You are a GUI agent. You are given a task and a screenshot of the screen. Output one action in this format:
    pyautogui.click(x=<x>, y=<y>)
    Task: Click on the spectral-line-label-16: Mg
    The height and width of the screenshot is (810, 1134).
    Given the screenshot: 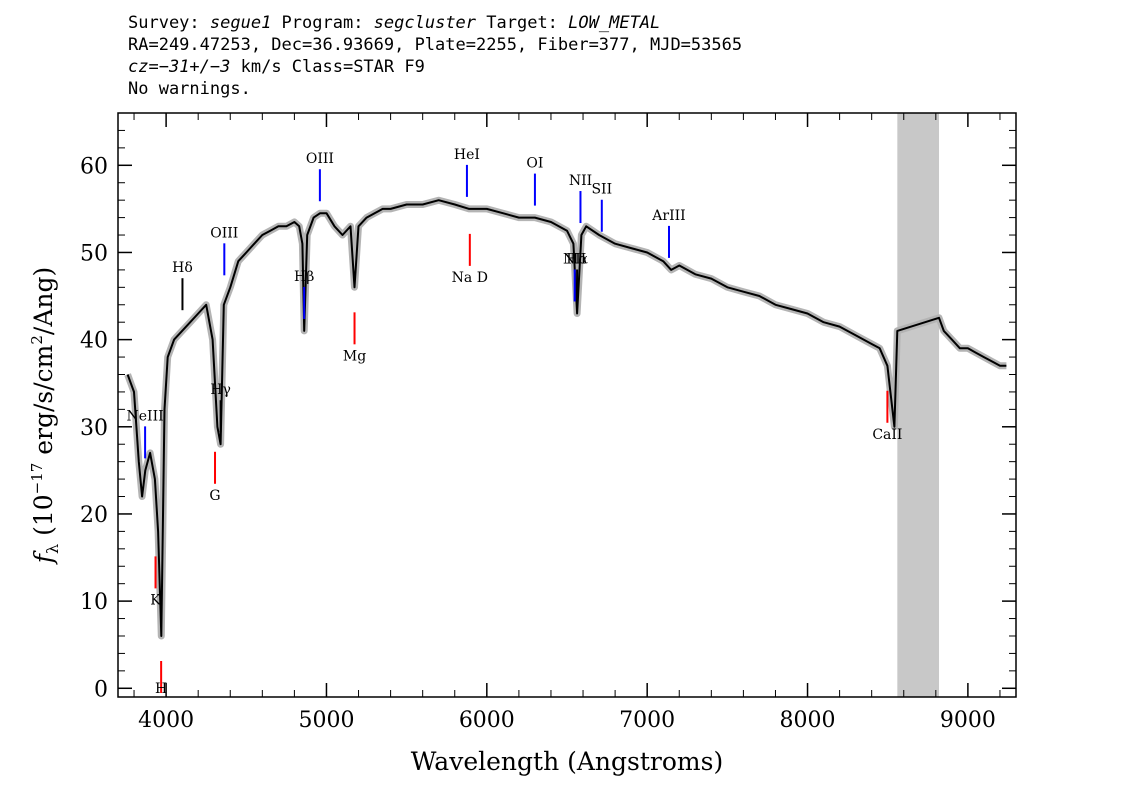 What is the action you would take?
    pyautogui.click(x=354, y=356)
    